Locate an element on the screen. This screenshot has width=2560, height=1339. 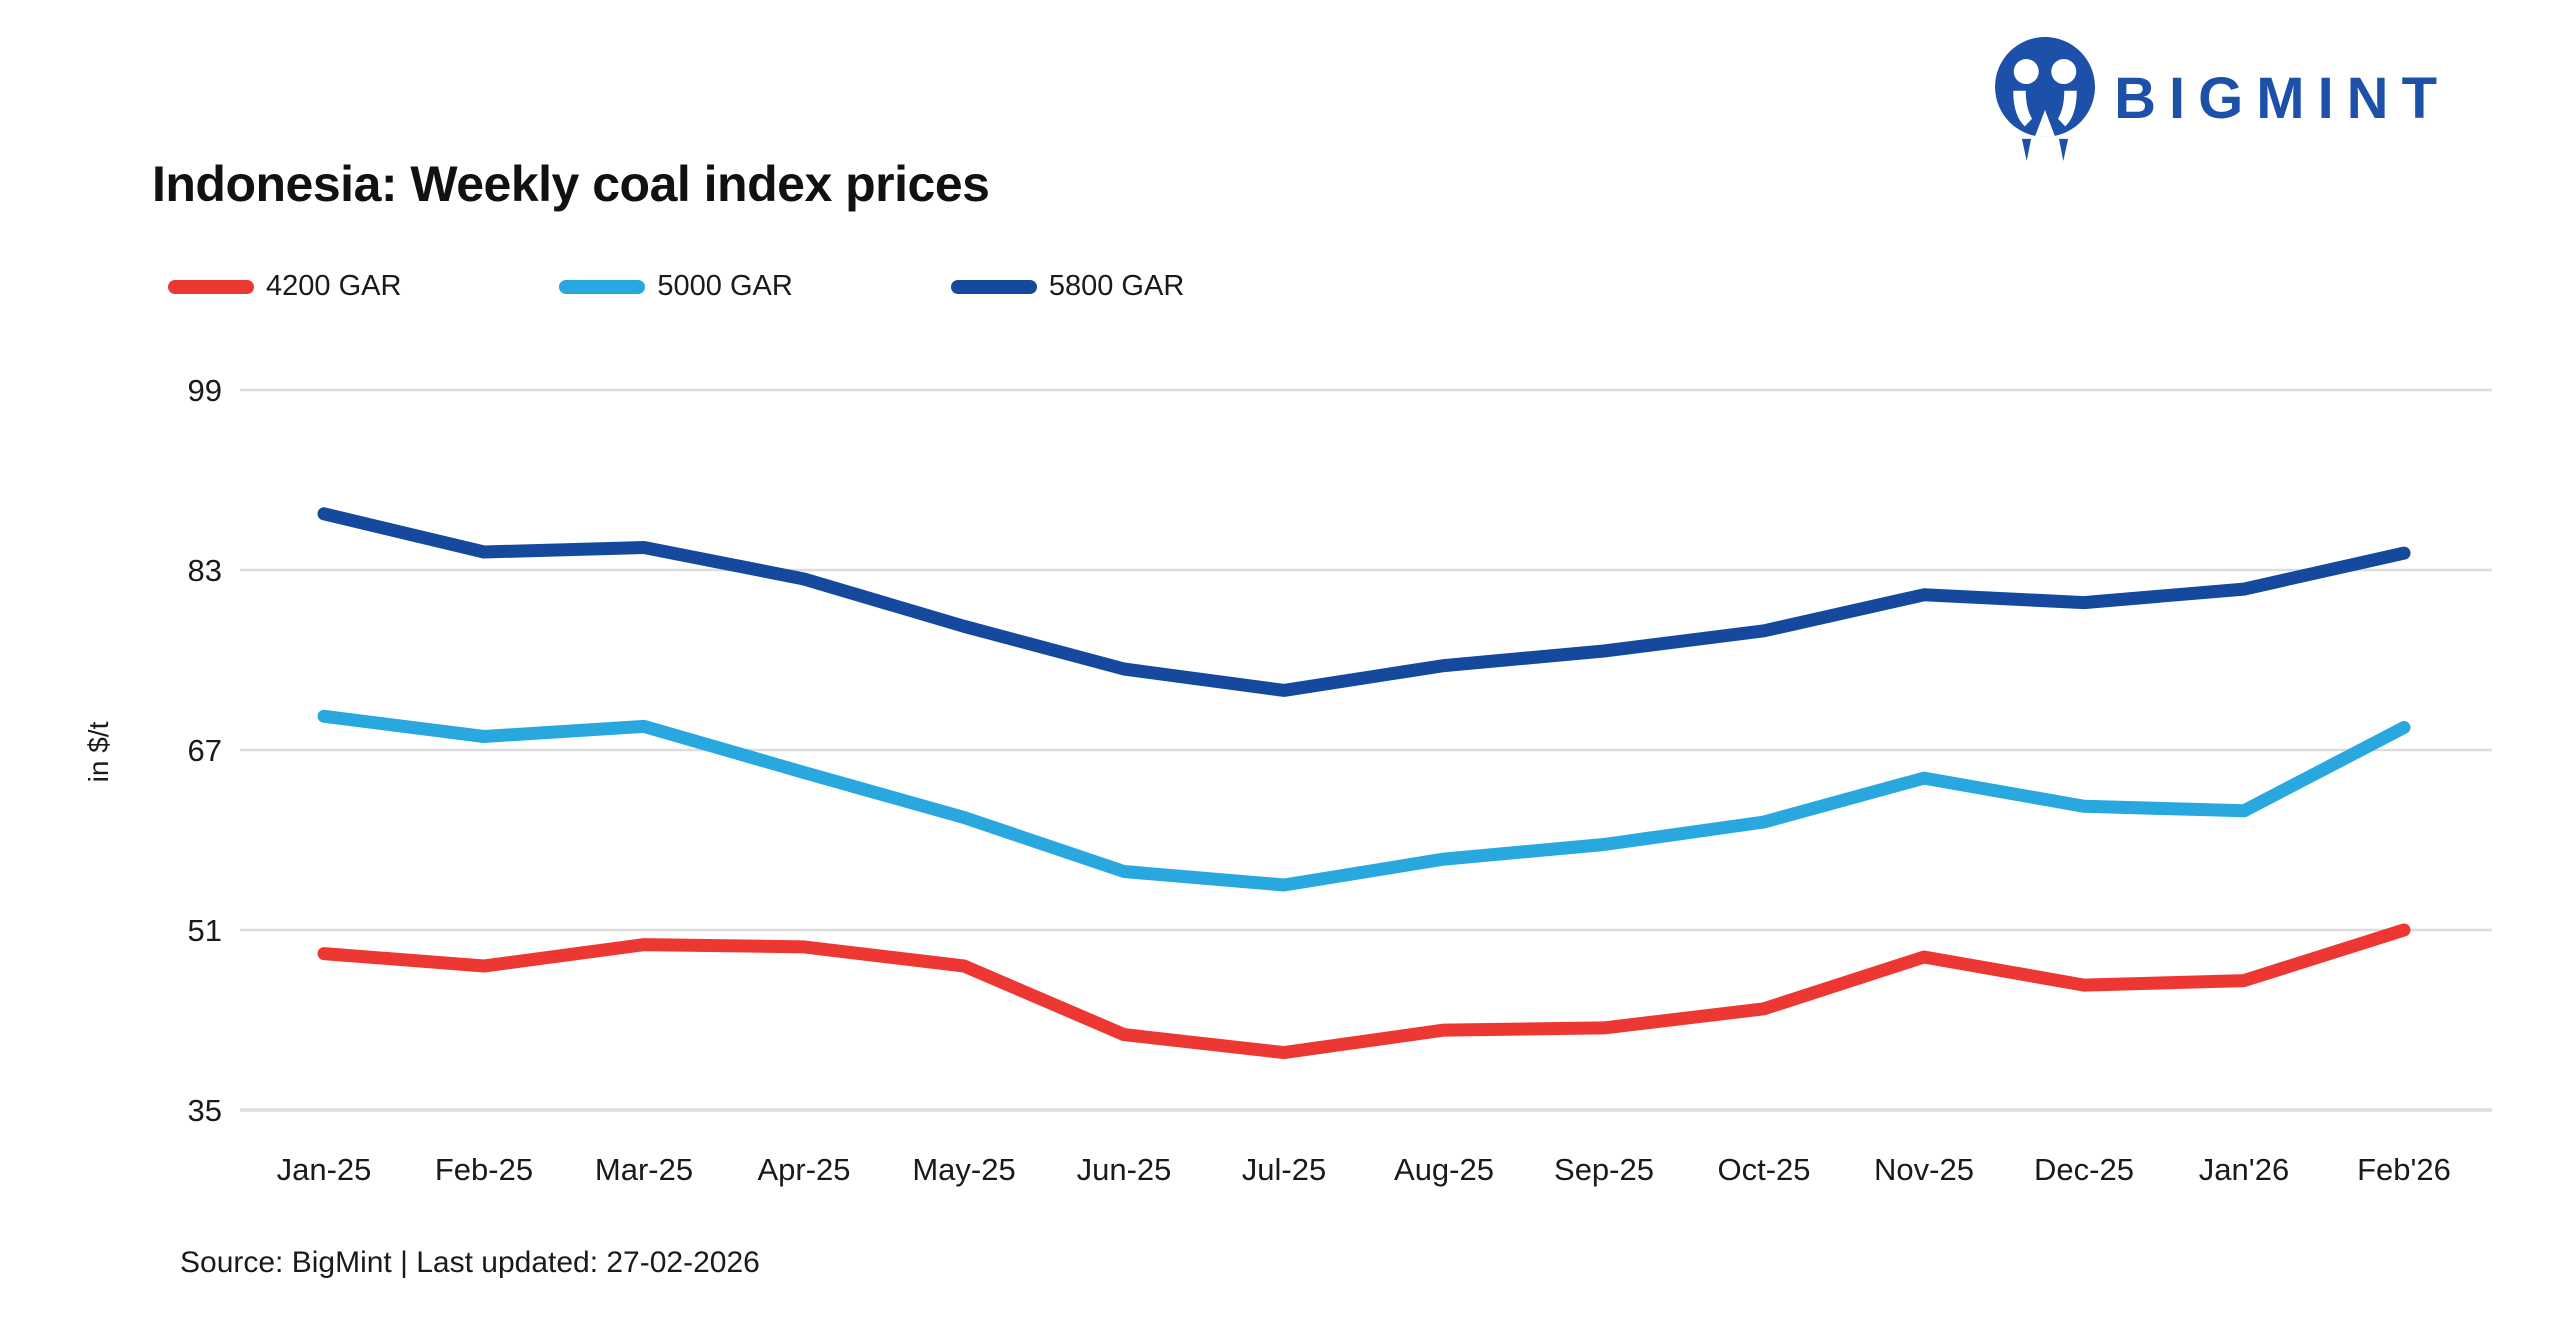
x-axis-label: Feb'26 is located at coordinates (2404, 1169).